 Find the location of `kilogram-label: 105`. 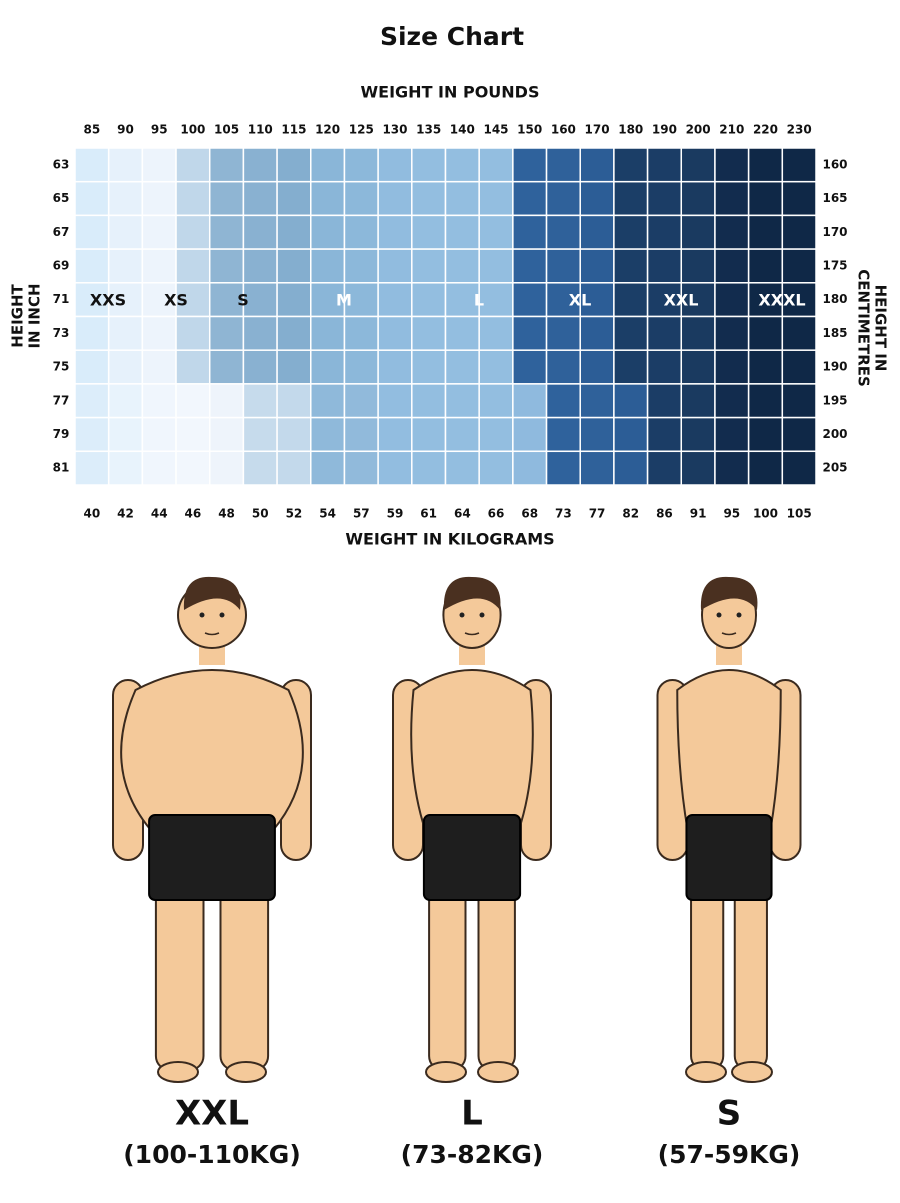

kilogram-label: 105 is located at coordinates (799, 514).